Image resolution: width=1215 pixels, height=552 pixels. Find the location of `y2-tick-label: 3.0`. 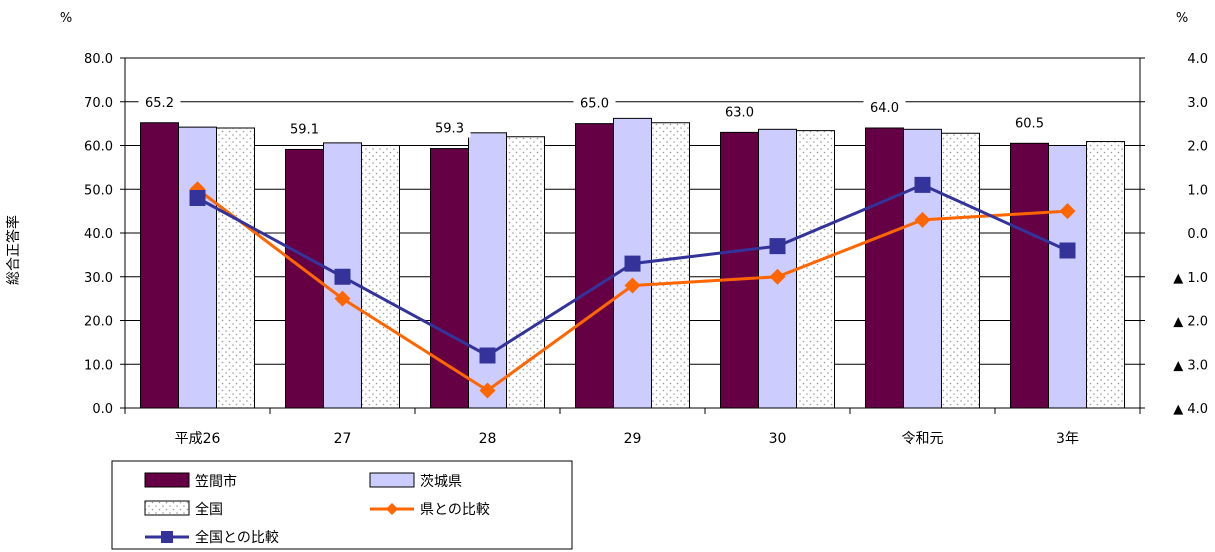

y2-tick-label: 3.0 is located at coordinates (1197, 103).